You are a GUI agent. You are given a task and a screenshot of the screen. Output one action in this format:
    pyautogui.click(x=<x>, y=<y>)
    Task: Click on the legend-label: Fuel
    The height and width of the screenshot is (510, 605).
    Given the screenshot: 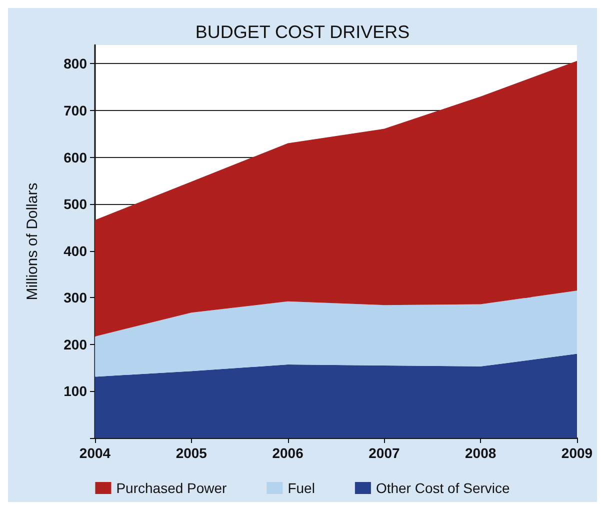 What is the action you would take?
    pyautogui.click(x=301, y=488)
    